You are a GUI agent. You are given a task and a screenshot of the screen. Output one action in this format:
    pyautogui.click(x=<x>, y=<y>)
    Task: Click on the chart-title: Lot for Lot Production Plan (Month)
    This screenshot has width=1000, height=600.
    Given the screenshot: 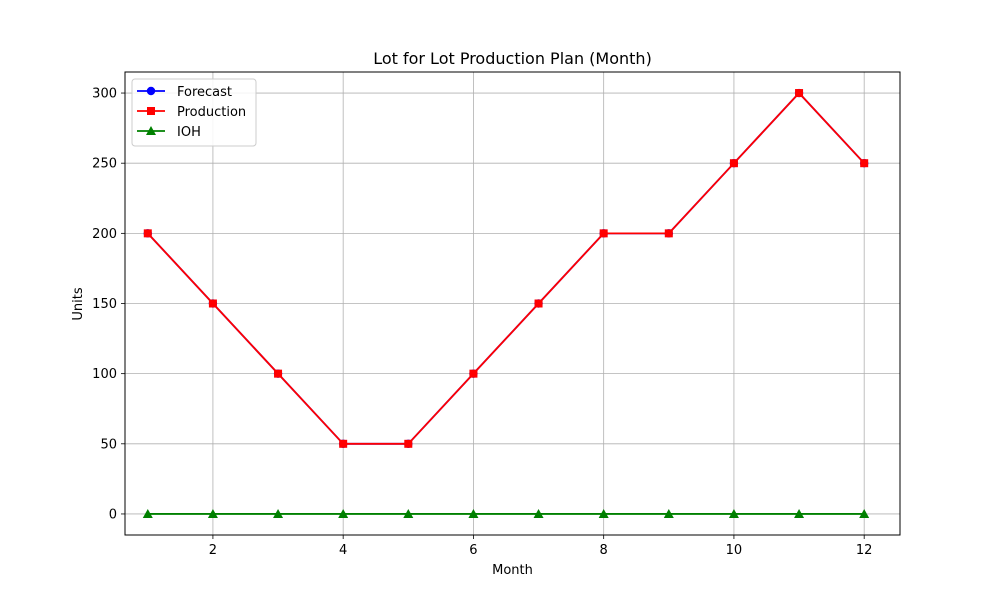 What is the action you would take?
    pyautogui.click(x=512, y=58)
    